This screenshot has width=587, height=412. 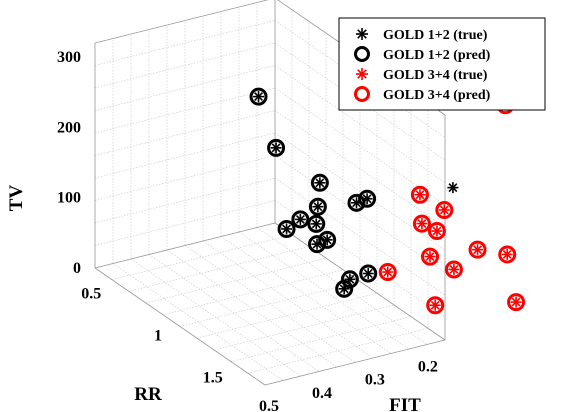 What do you see at coordinates (322, 393) in the screenshot?
I see `x-tick-label: 0.4` at bounding box center [322, 393].